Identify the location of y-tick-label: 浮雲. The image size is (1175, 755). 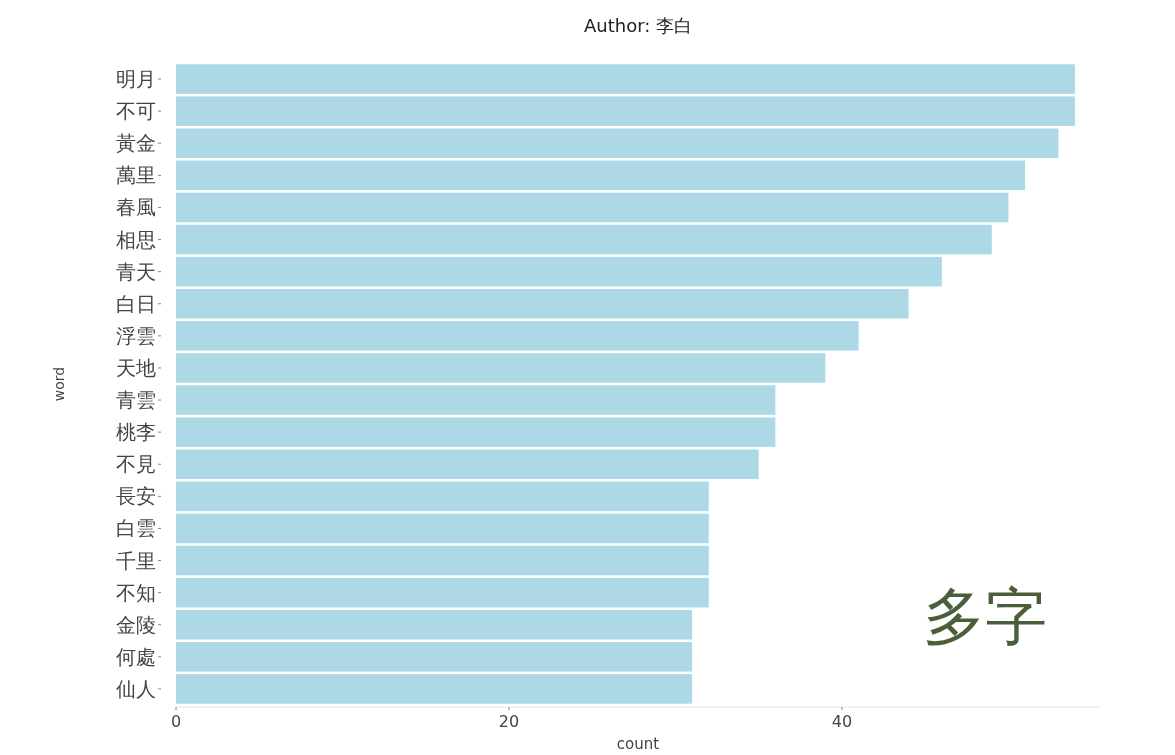
(136, 335).